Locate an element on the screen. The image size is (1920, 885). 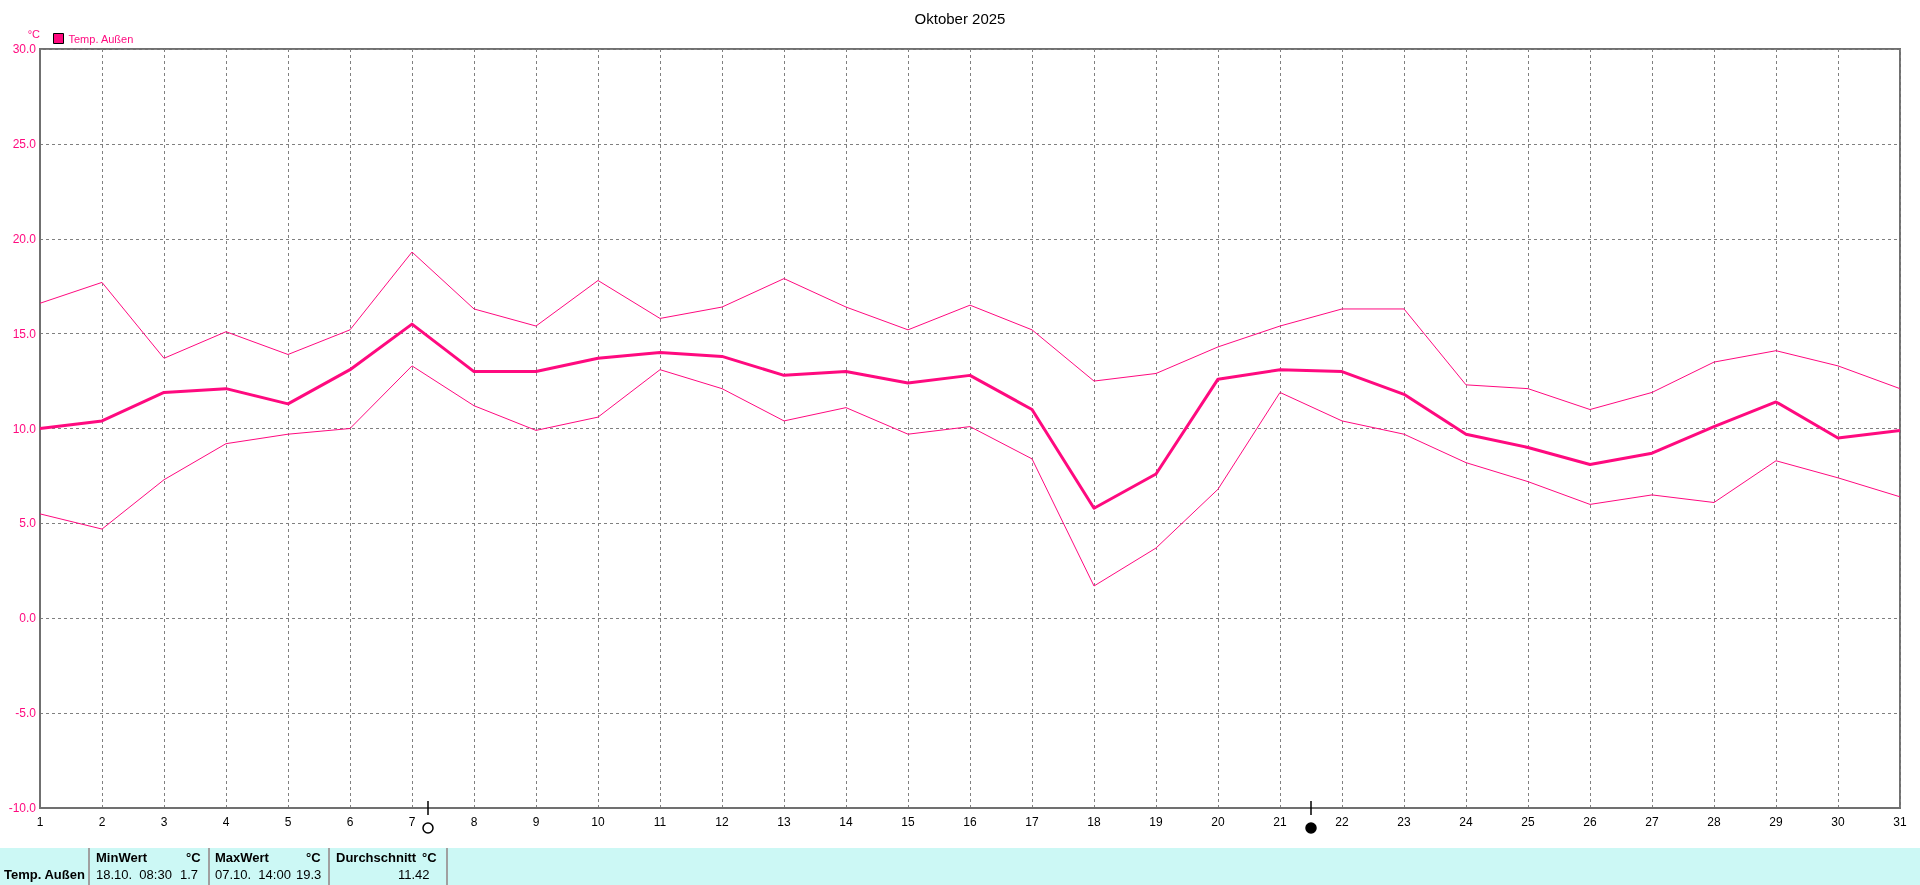
y-tick-label: 5.0 is located at coordinates (28, 523).